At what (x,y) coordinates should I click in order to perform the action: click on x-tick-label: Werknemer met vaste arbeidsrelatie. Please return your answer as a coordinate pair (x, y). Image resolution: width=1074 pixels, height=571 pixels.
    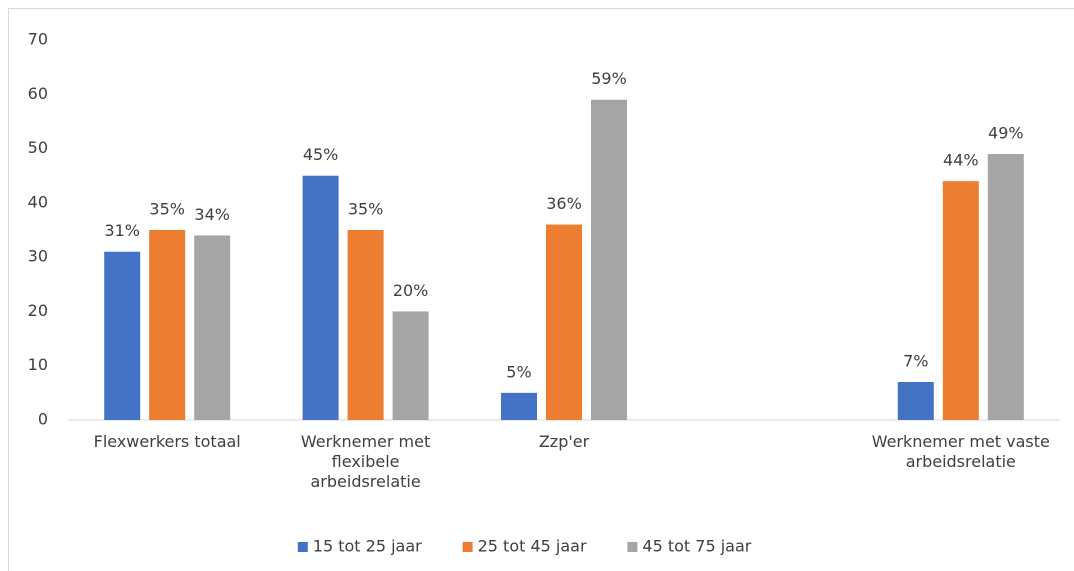
    Looking at the image, I should click on (960, 451).